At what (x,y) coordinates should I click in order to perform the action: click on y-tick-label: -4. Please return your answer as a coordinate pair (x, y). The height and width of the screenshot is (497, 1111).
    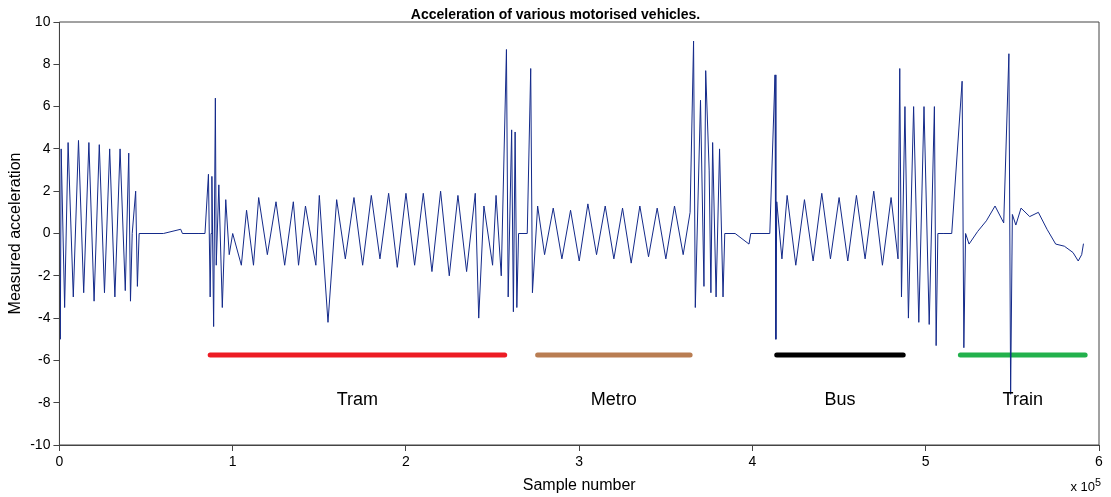
    Looking at the image, I should click on (44, 316).